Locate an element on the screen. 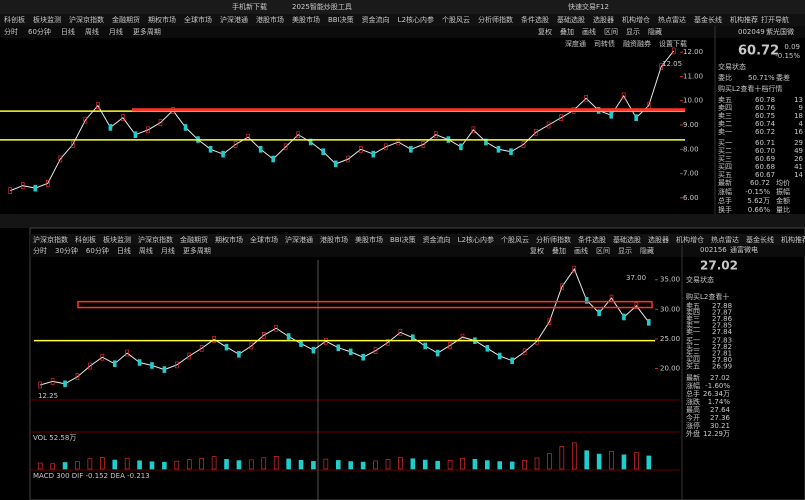  title-item: 2025智能炒股工具 is located at coordinates (322, 6).